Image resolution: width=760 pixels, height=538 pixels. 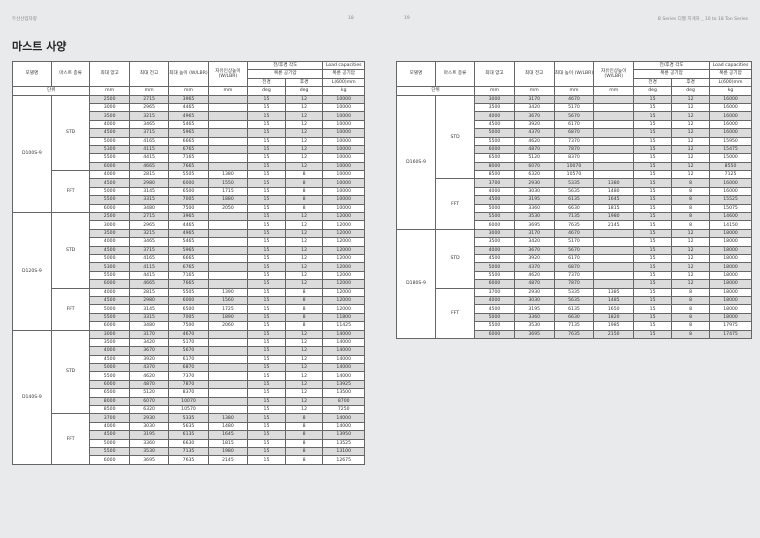 What do you see at coordinates (574, 166) in the screenshot?
I see `table-row: 8000 6070 10070 15 12 8550` at bounding box center [574, 166].